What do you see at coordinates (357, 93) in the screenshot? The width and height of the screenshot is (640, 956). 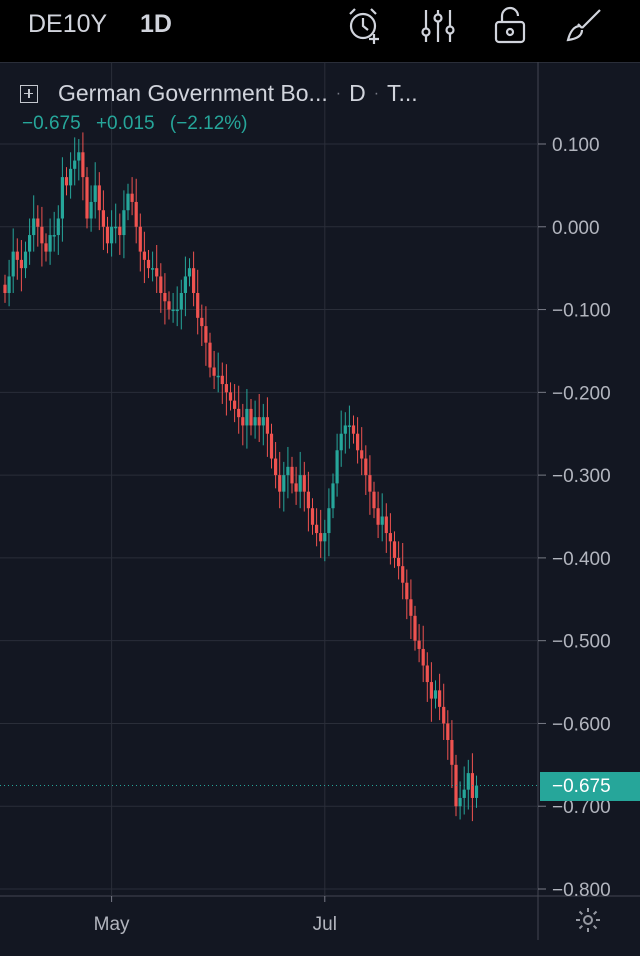 I see `legend-interval: D` at bounding box center [357, 93].